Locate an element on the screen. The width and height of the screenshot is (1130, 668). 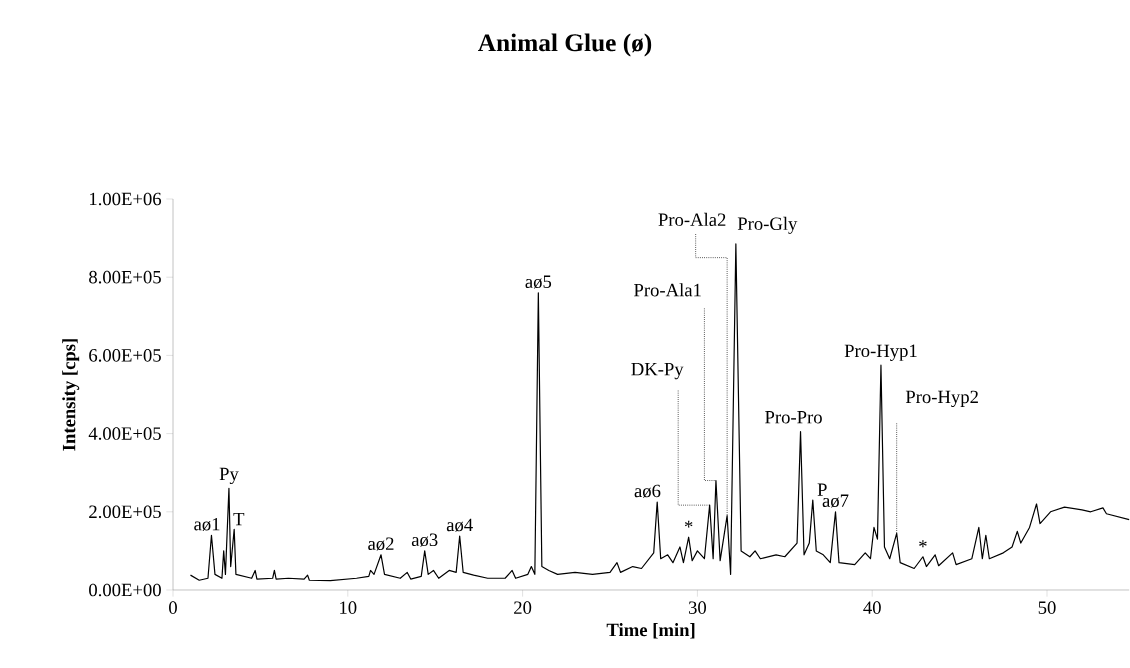
y-tick-label: 2.00E+05 is located at coordinates (125, 512).